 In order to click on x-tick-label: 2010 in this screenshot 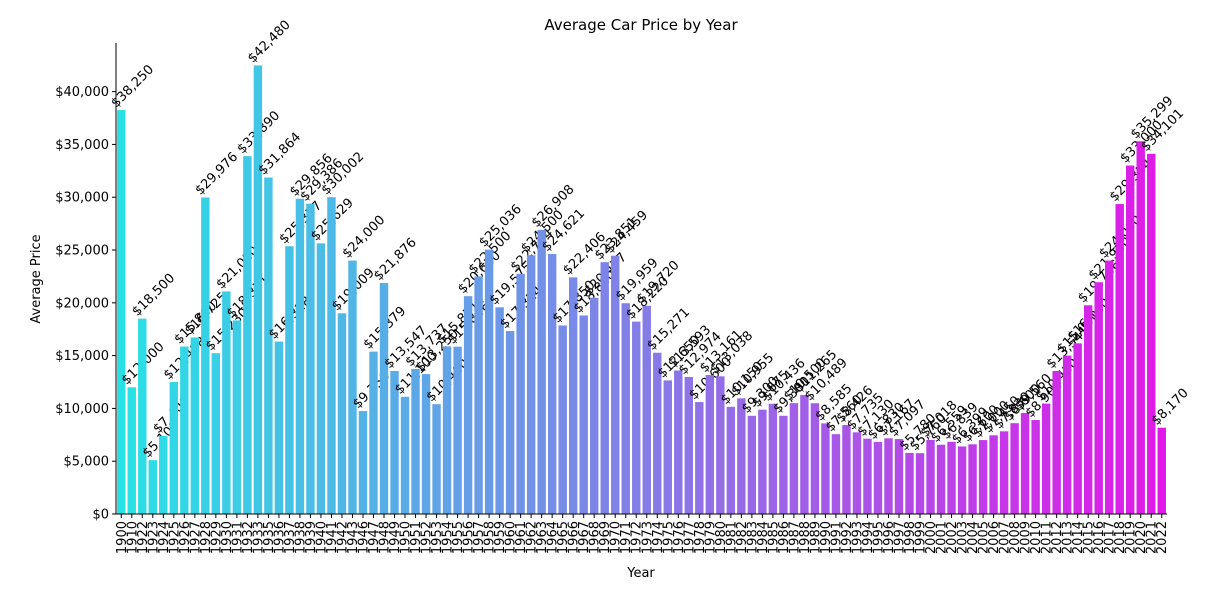, I will do `click(1036, 537)`.